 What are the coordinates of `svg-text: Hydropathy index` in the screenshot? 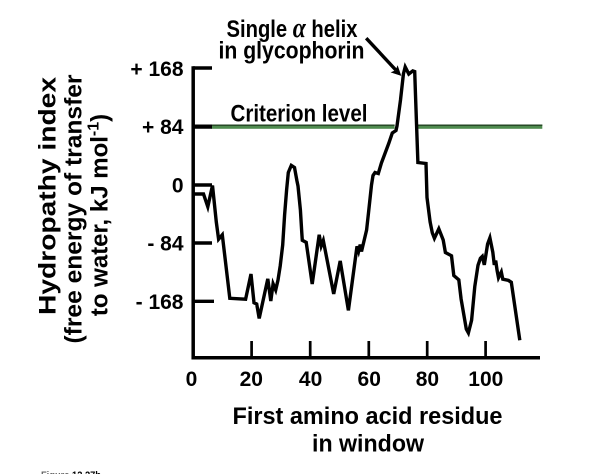 It's located at (48, 195).